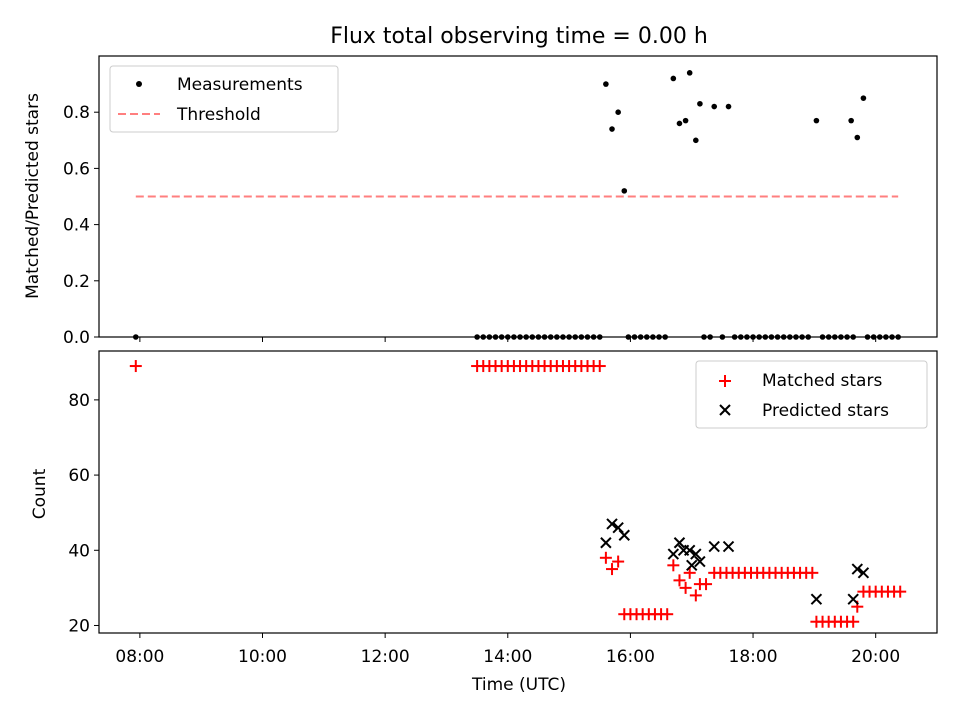 Image resolution: width=960 pixels, height=720 pixels. What do you see at coordinates (825, 411) in the screenshot?
I see `legend-predicted-label: Predicted stars` at bounding box center [825, 411].